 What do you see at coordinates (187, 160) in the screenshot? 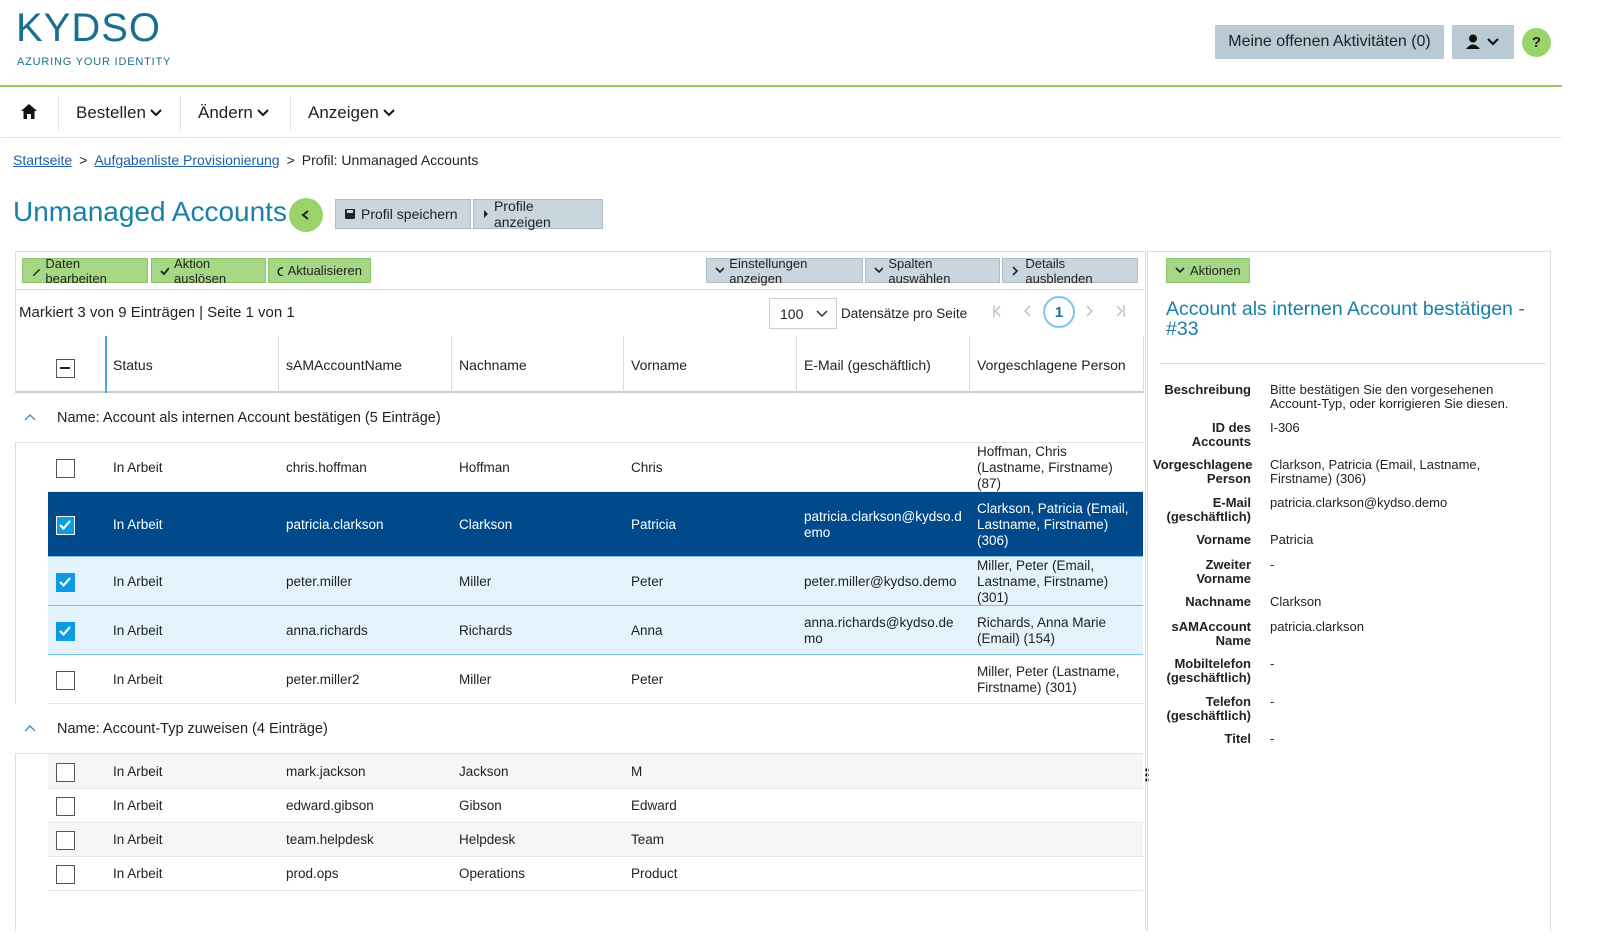
I see `breadcrumb-item: Aufgabenliste Provisionierung` at bounding box center [187, 160].